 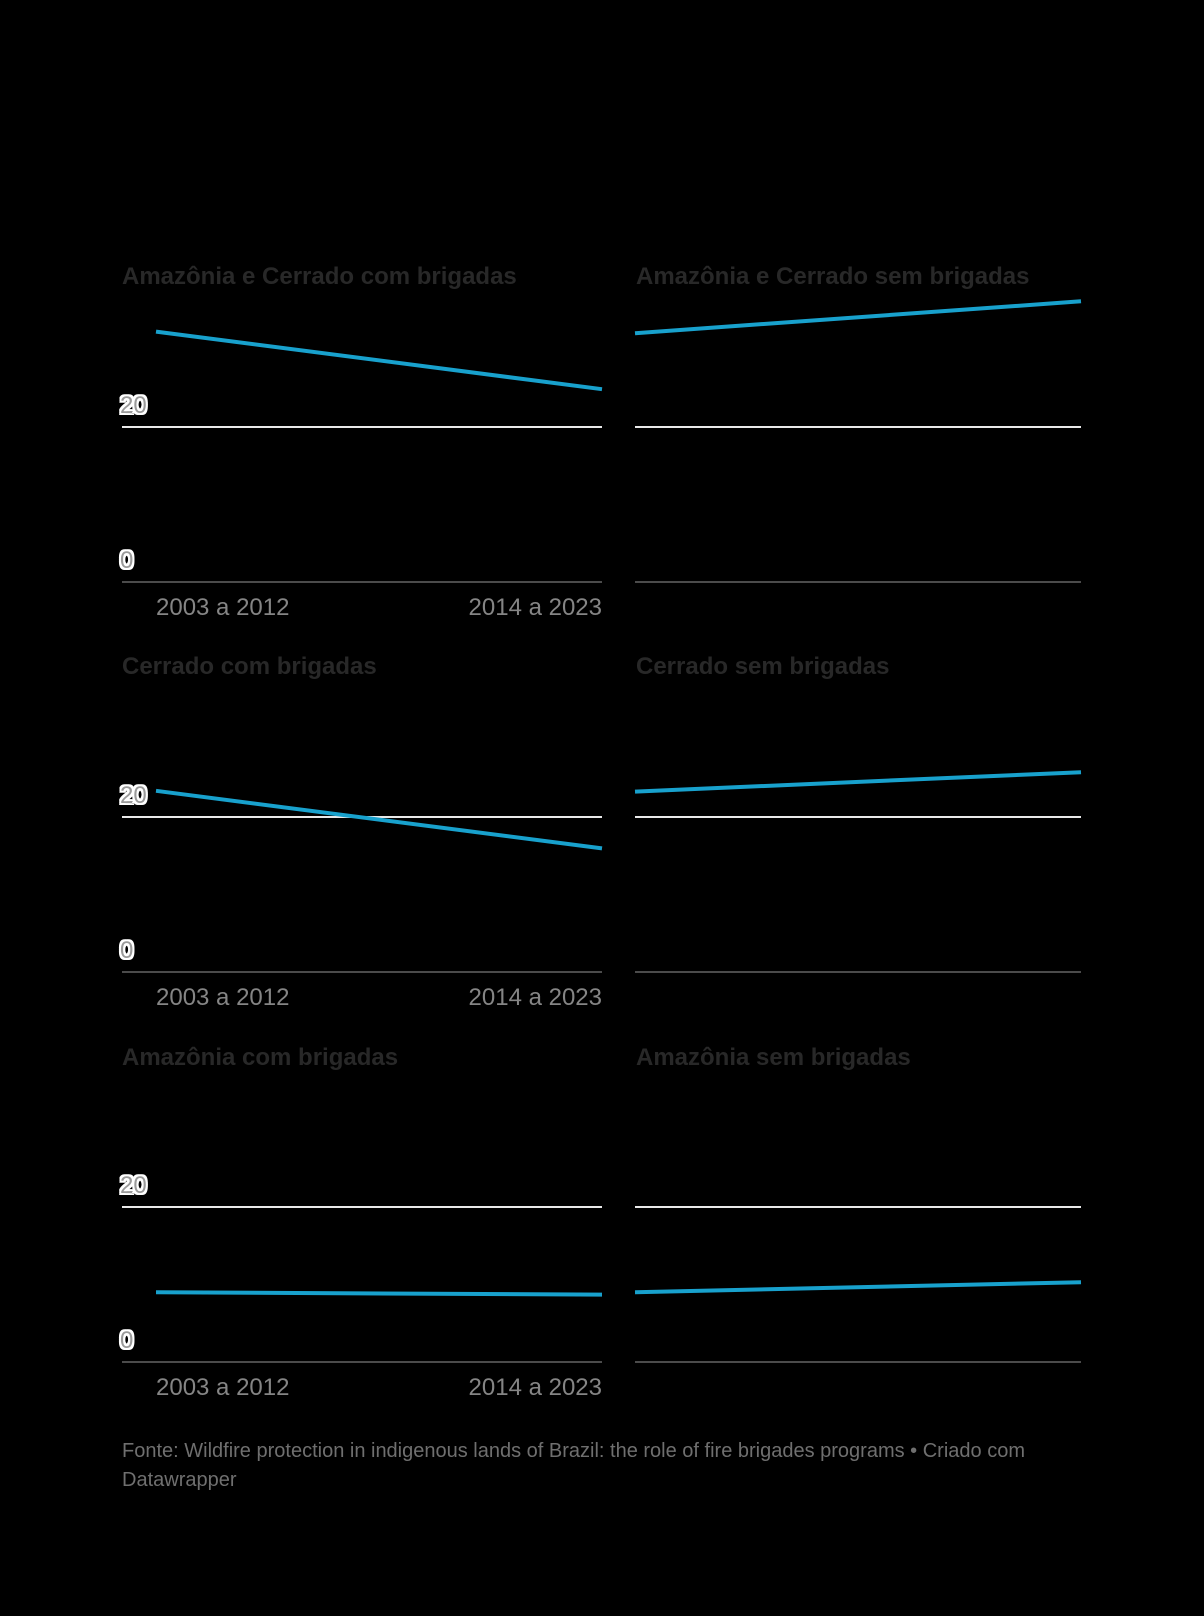 I want to click on panel-title: Cerrado sem brigadas, so click(x=763, y=666).